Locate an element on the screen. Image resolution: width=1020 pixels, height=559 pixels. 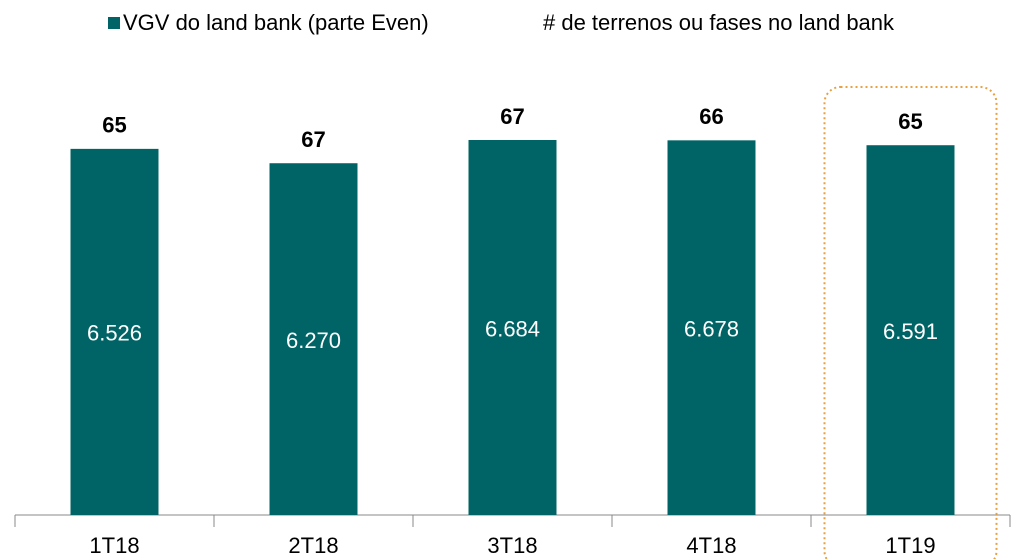
bar-value-label: 6.684 is located at coordinates (512, 328).